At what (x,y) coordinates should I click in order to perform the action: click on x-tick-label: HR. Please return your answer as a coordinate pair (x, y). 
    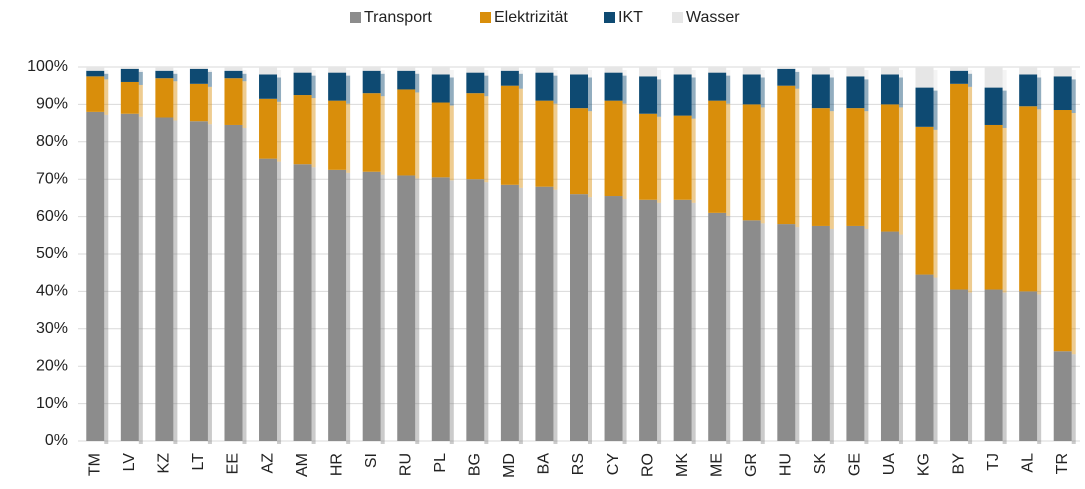
    Looking at the image, I should click on (336, 464).